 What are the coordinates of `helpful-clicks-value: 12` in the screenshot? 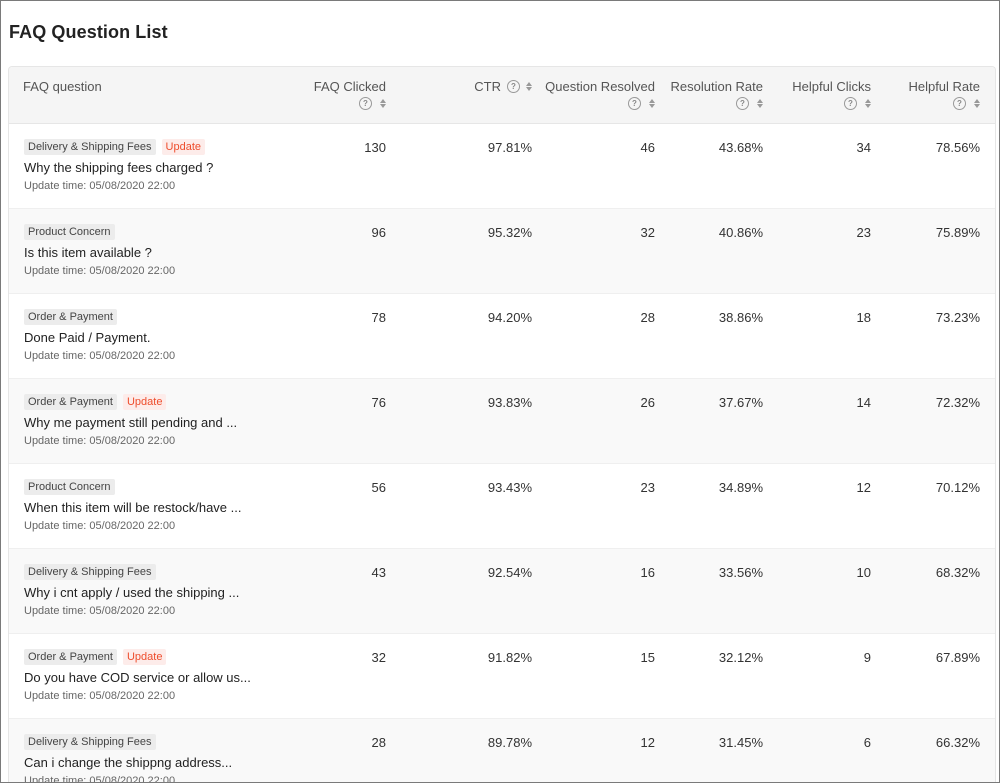 It's located at (863, 487).